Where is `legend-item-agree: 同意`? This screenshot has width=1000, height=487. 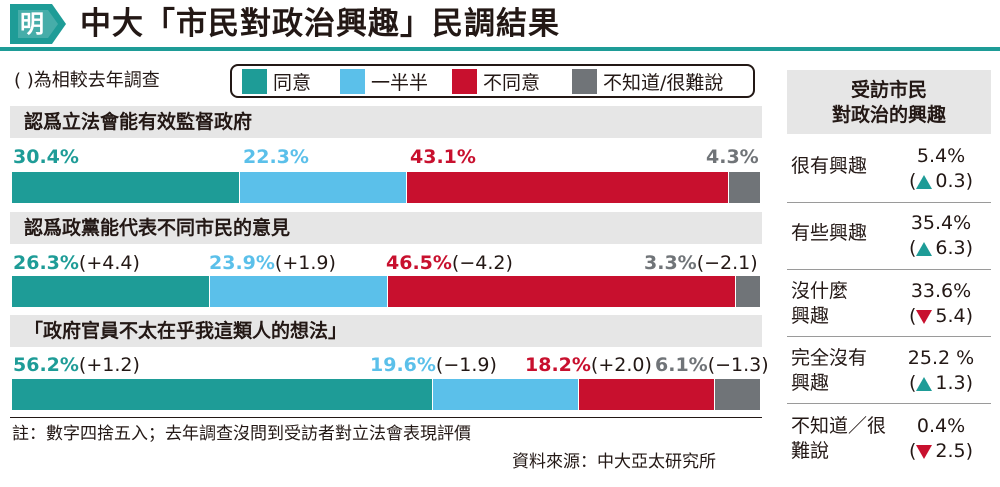
legend-item-agree: 同意 is located at coordinates (276, 81).